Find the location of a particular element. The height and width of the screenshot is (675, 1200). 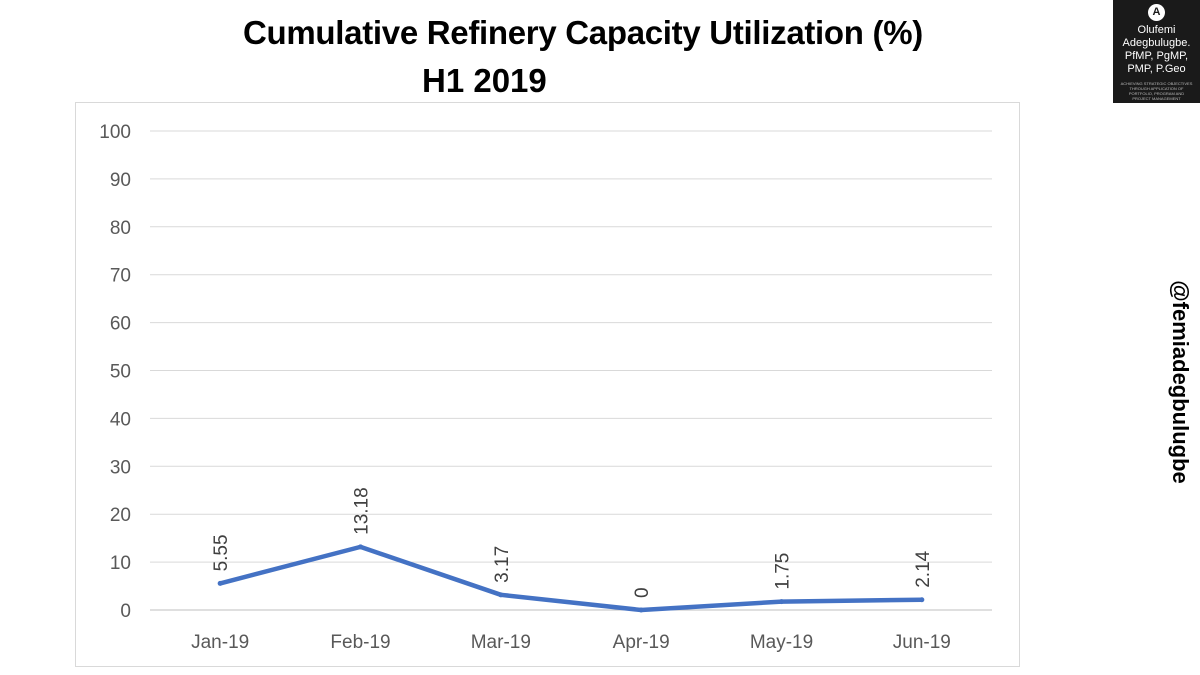

logo-credentials-line-2: PMP, P.Geo is located at coordinates (1156, 69).